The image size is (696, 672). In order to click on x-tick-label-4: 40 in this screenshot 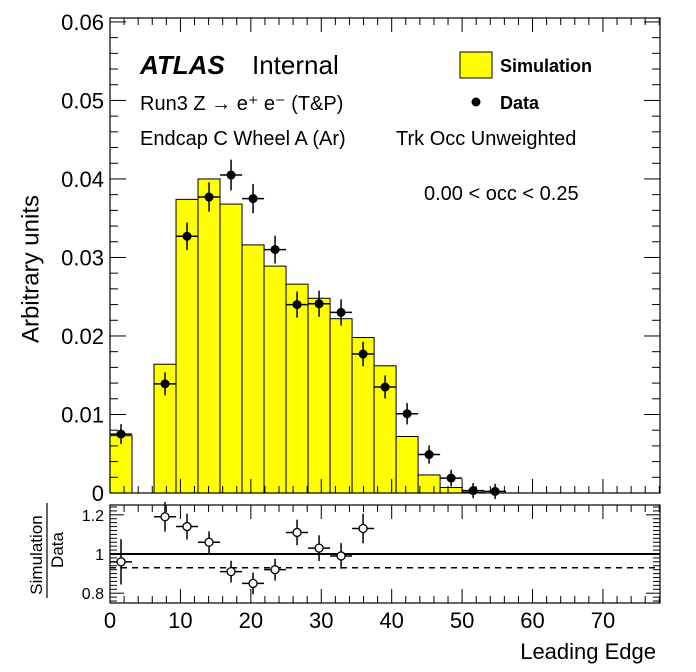, I will do `click(391, 620)`.